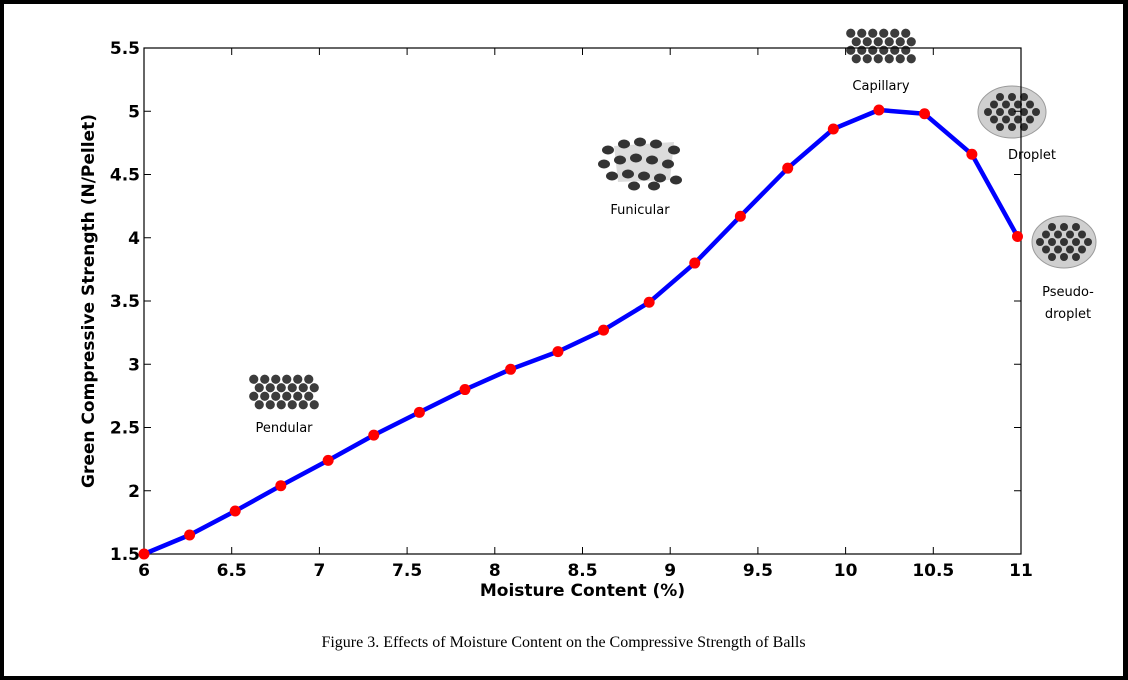 This screenshot has width=1128, height=680. I want to click on particle-network-icon, so click(640, 164).